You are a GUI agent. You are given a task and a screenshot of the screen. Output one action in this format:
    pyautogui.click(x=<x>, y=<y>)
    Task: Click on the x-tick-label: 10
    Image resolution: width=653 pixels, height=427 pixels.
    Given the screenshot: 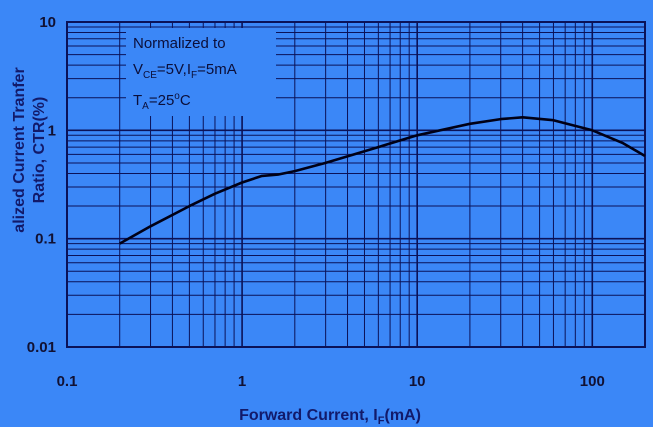 What is the action you would take?
    pyautogui.click(x=417, y=381)
    